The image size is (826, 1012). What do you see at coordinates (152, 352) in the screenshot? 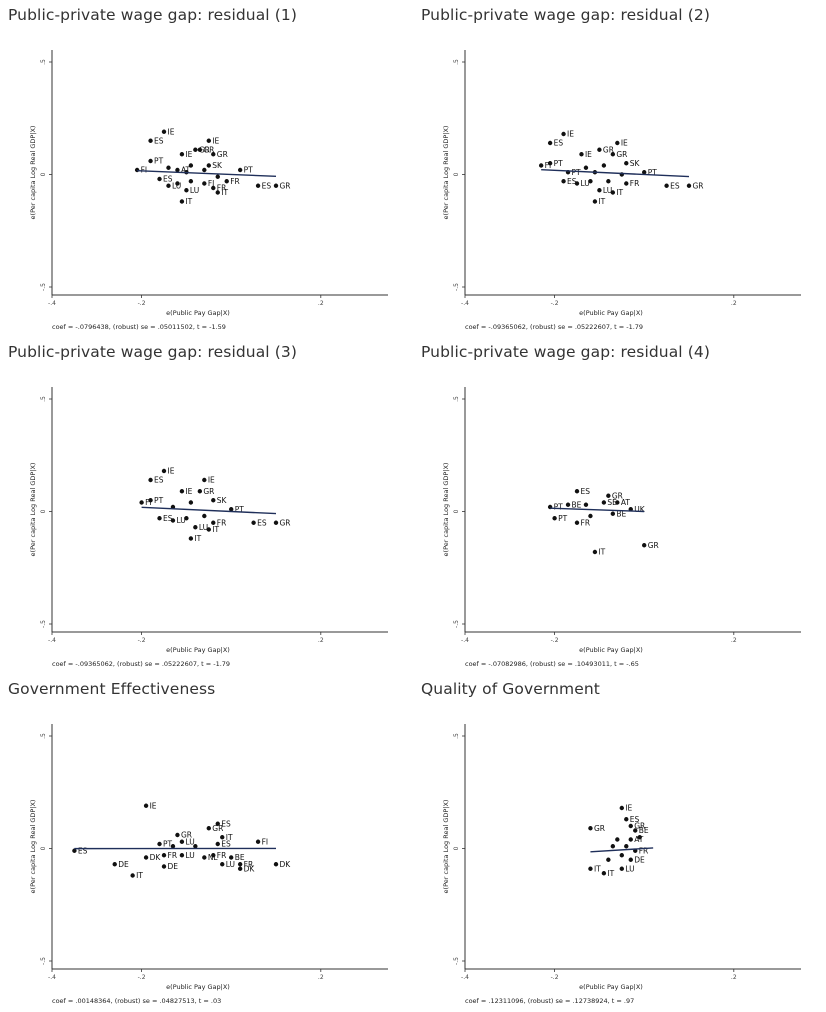
I see `chart-title: Public-private wage gap: residual (3)` at bounding box center [152, 352].